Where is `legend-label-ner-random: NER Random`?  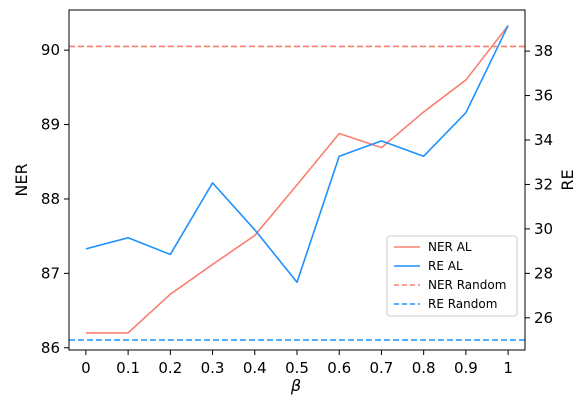
legend-label-ner-random: NER Random is located at coordinates (467, 285).